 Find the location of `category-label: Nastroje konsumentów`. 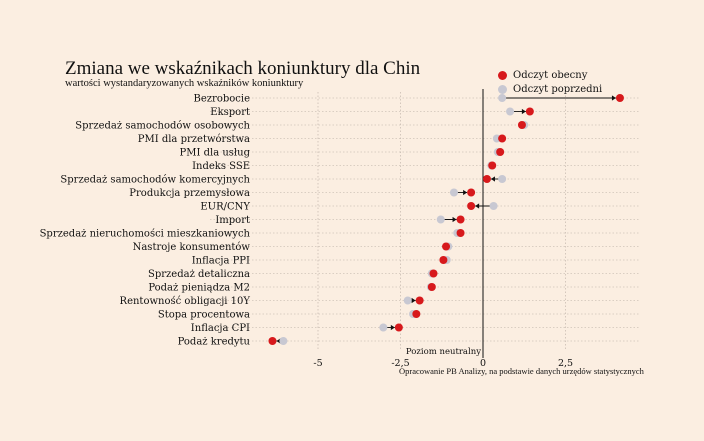

category-label: Nastroje konsumentów is located at coordinates (192, 247).